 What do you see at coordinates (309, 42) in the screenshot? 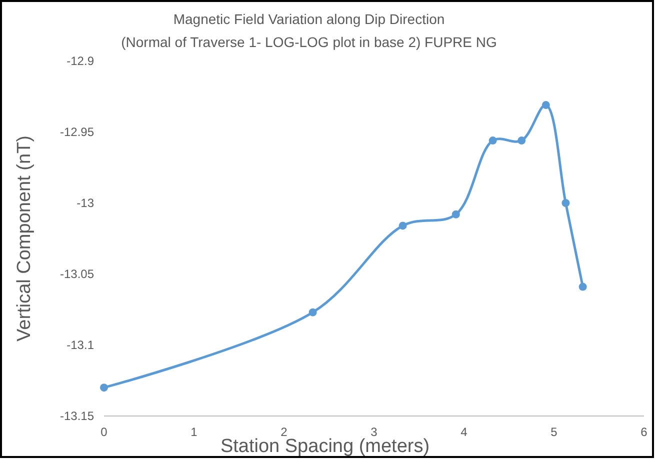
I see `chart-subtitle: (Normal of Traverse 1- LOG-LOG plot in base 2) FUPRE NG` at bounding box center [309, 42].